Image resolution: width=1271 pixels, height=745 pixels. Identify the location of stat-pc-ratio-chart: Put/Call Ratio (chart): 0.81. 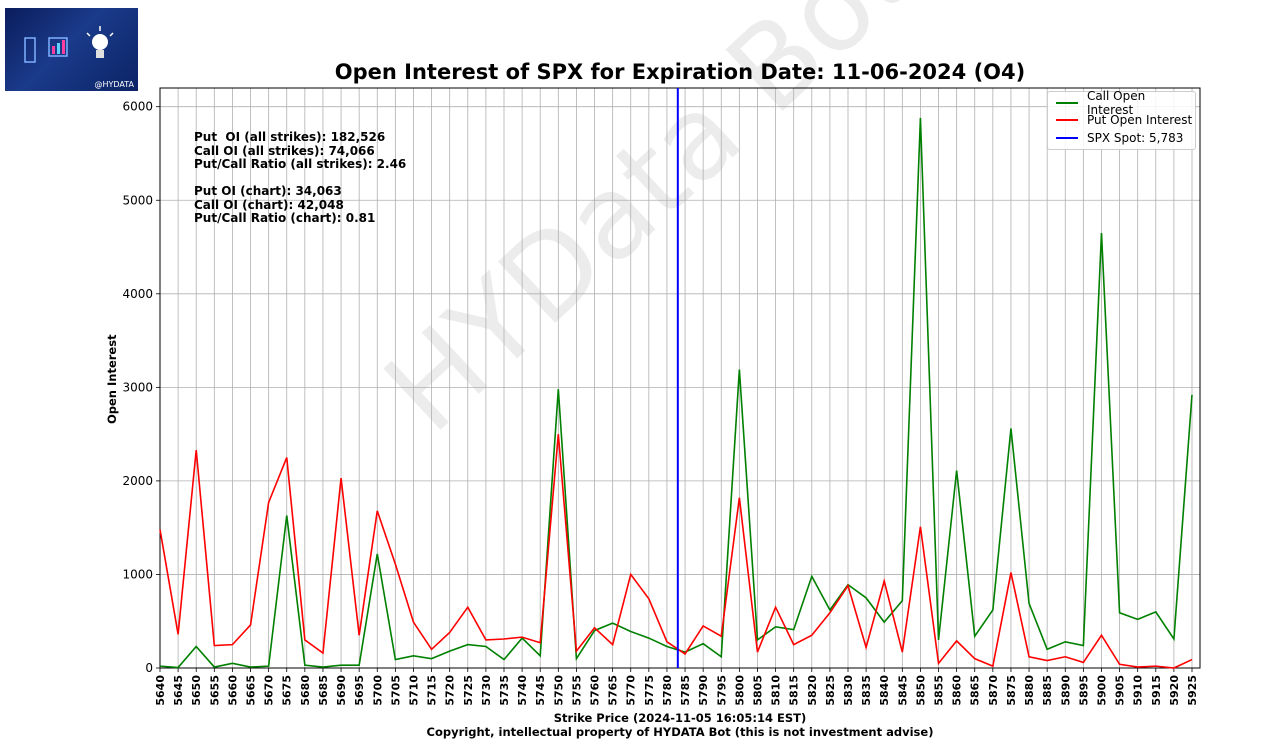
(285, 218).